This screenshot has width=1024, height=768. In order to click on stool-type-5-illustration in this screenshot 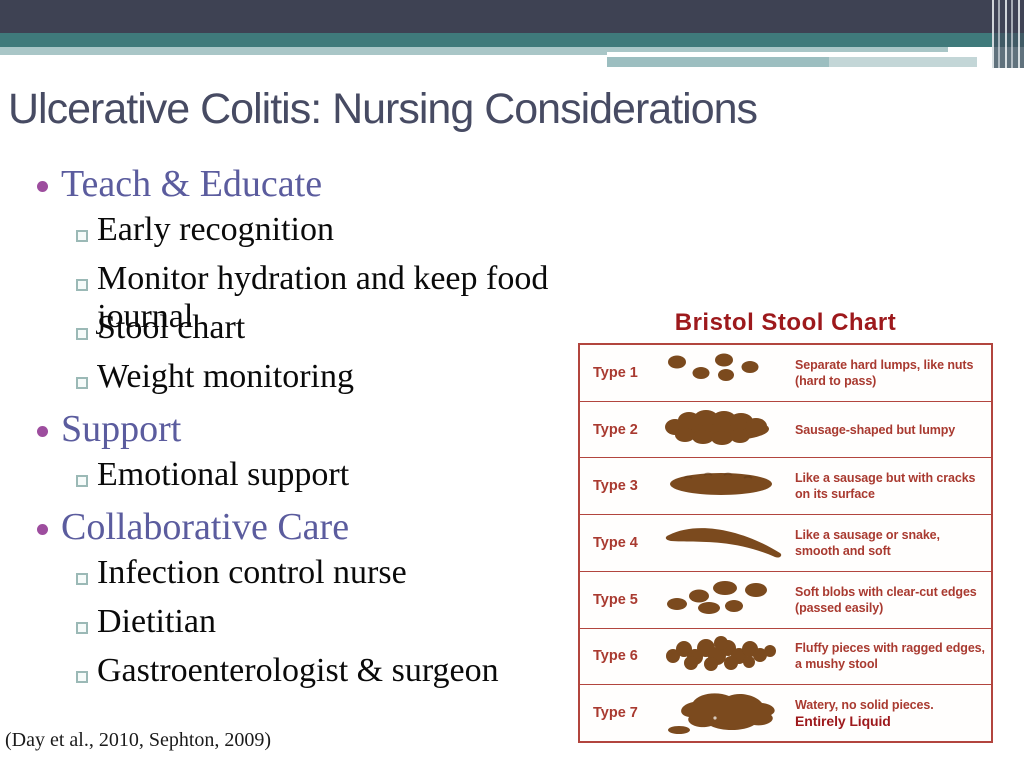, I will do `click(727, 600)`.